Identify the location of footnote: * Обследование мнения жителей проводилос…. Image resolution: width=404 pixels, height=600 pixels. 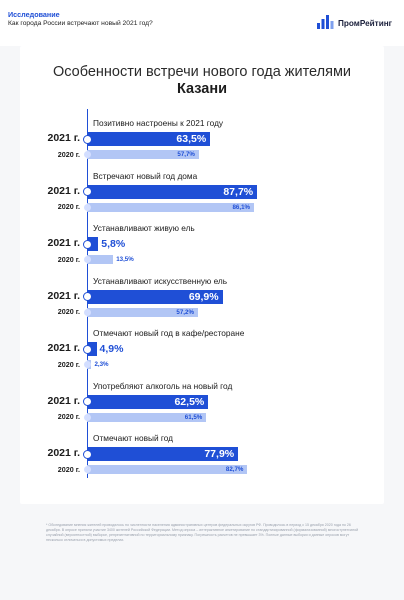
(202, 533).